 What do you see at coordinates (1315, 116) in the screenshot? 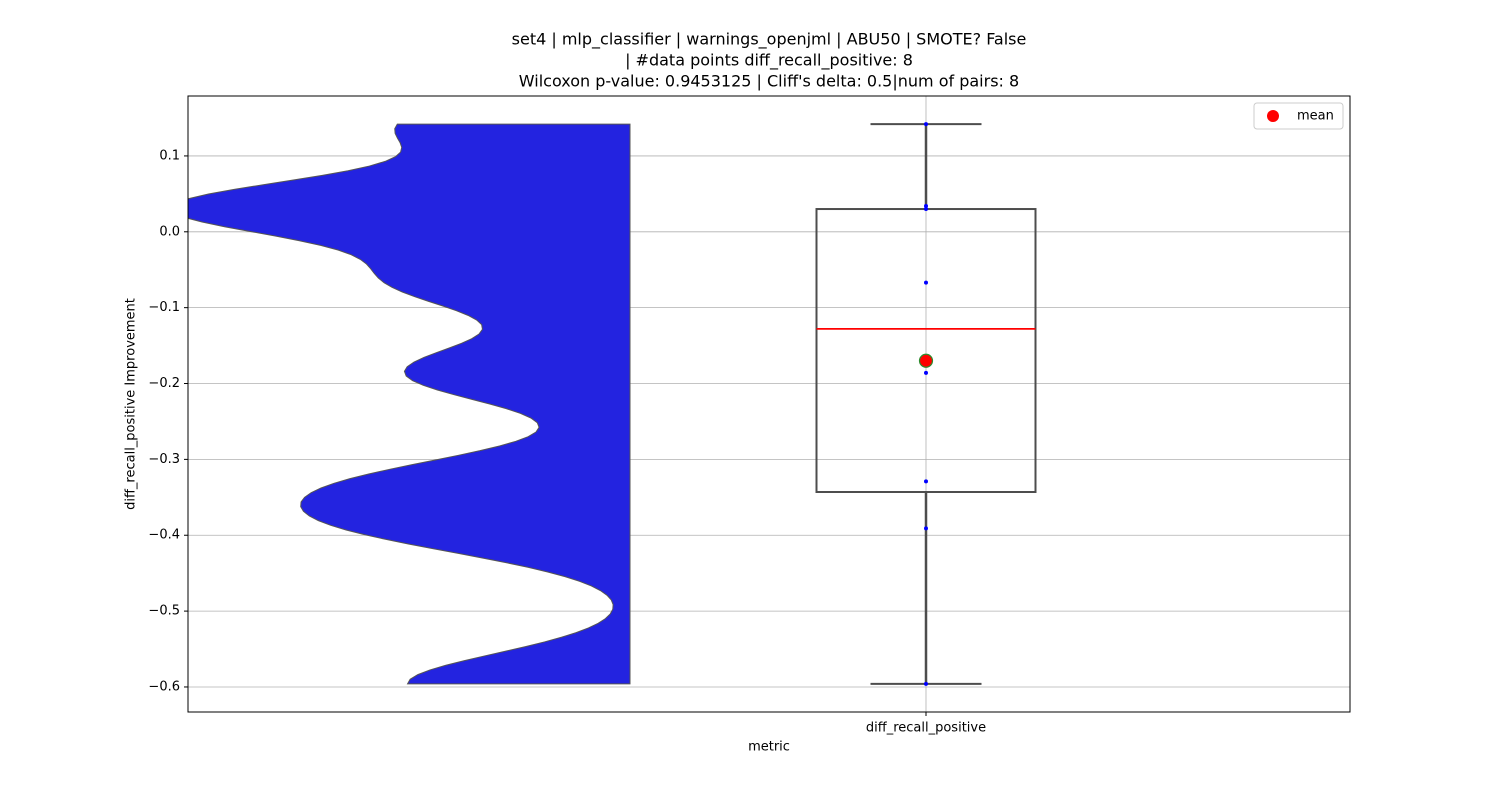
I see `legend-label: mean` at bounding box center [1315, 116].